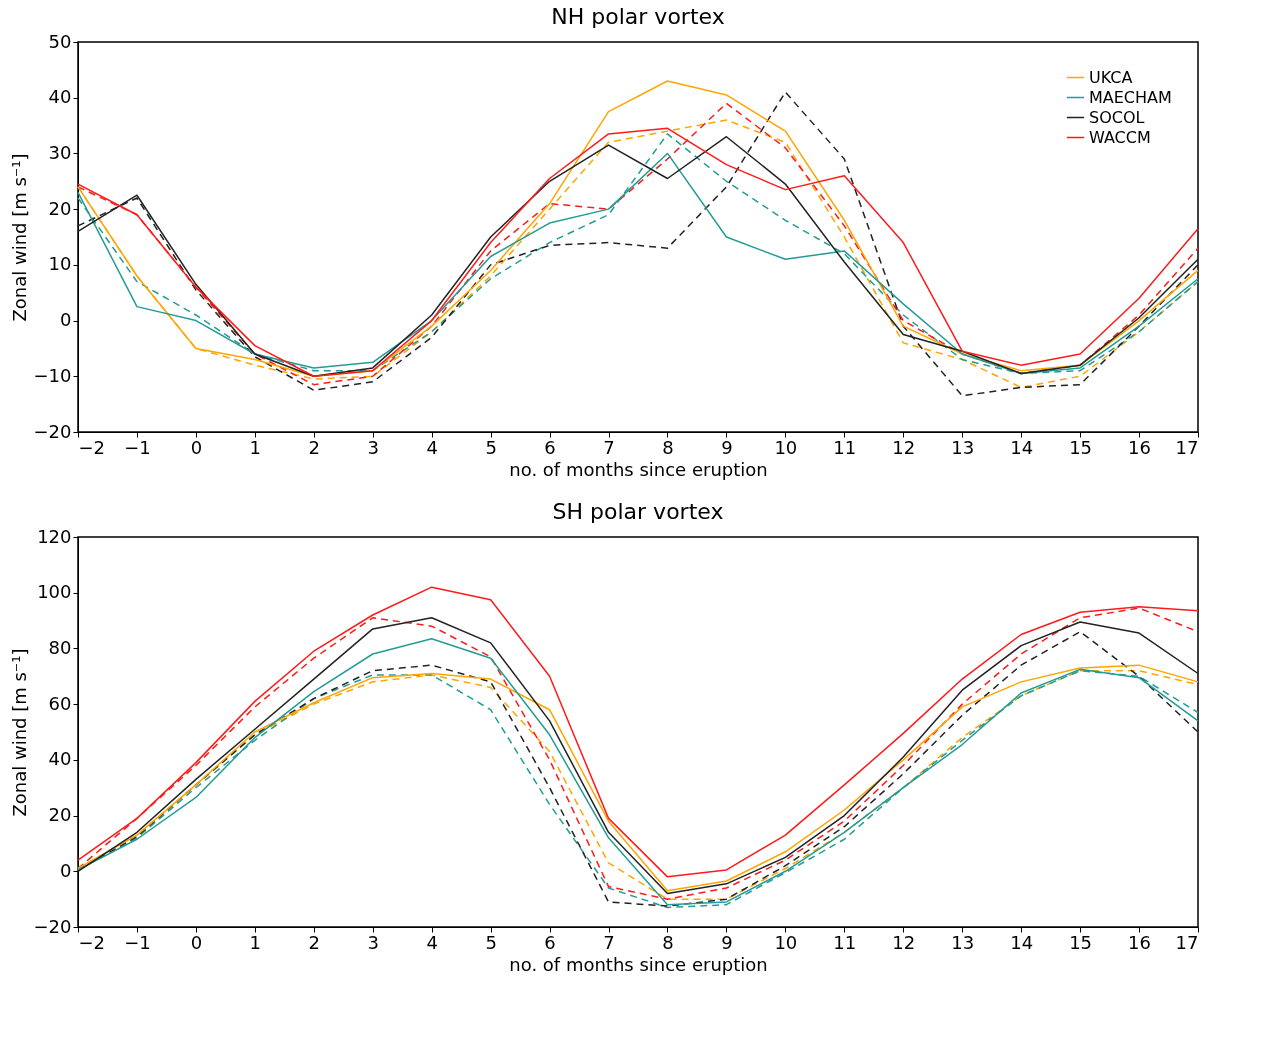 Image resolution: width=1279 pixels, height=1059 pixels. What do you see at coordinates (54, 536) in the screenshot?
I see `y-tick-label: 120` at bounding box center [54, 536].